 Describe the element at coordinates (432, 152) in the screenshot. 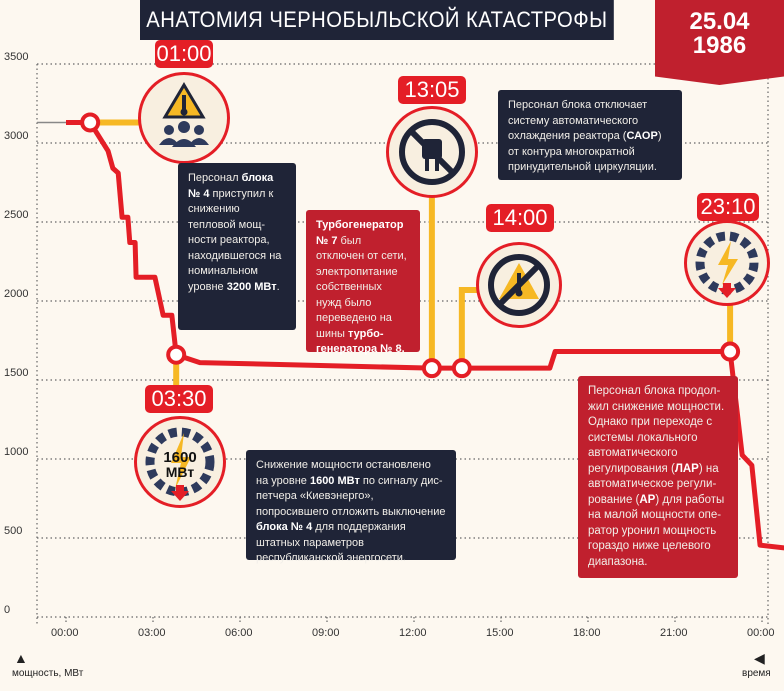

I see `unplugged-icon` at that location.